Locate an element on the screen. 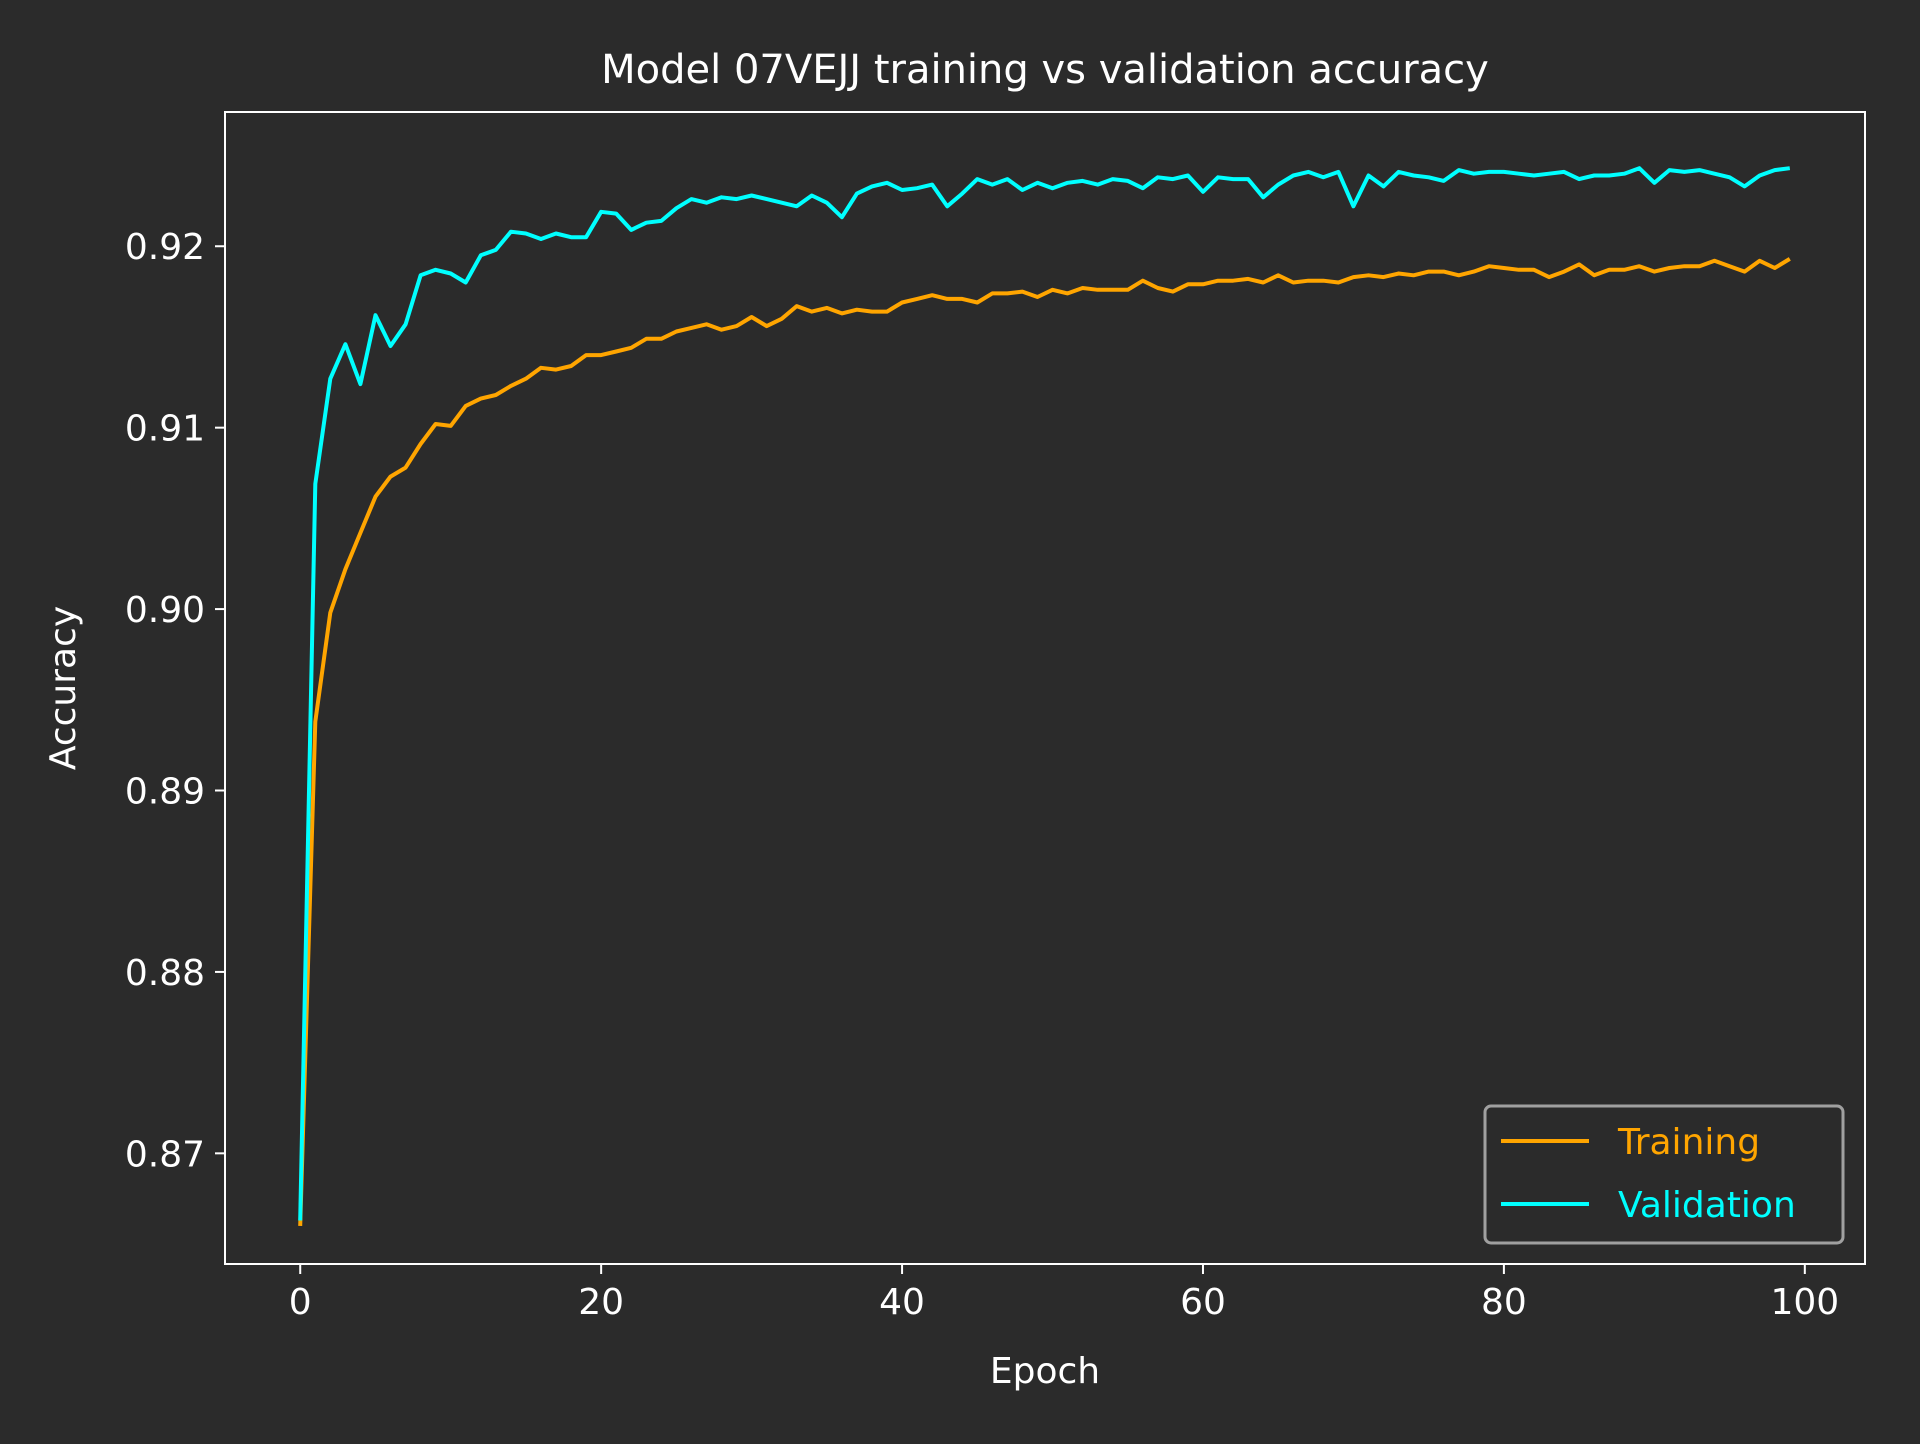 Image resolution: width=1920 pixels, height=1444 pixels. legend-label-training: Training is located at coordinates (1688, 1142).